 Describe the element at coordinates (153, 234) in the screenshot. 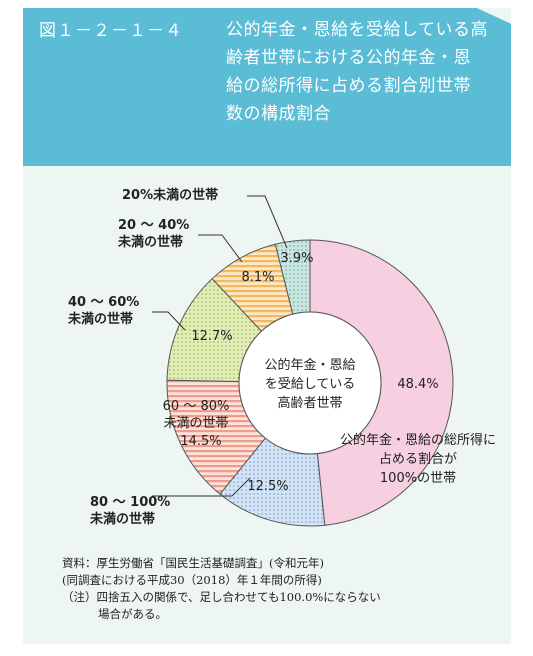

I see `category-label-s20: 20 ～ 40%未満の世帯` at that location.